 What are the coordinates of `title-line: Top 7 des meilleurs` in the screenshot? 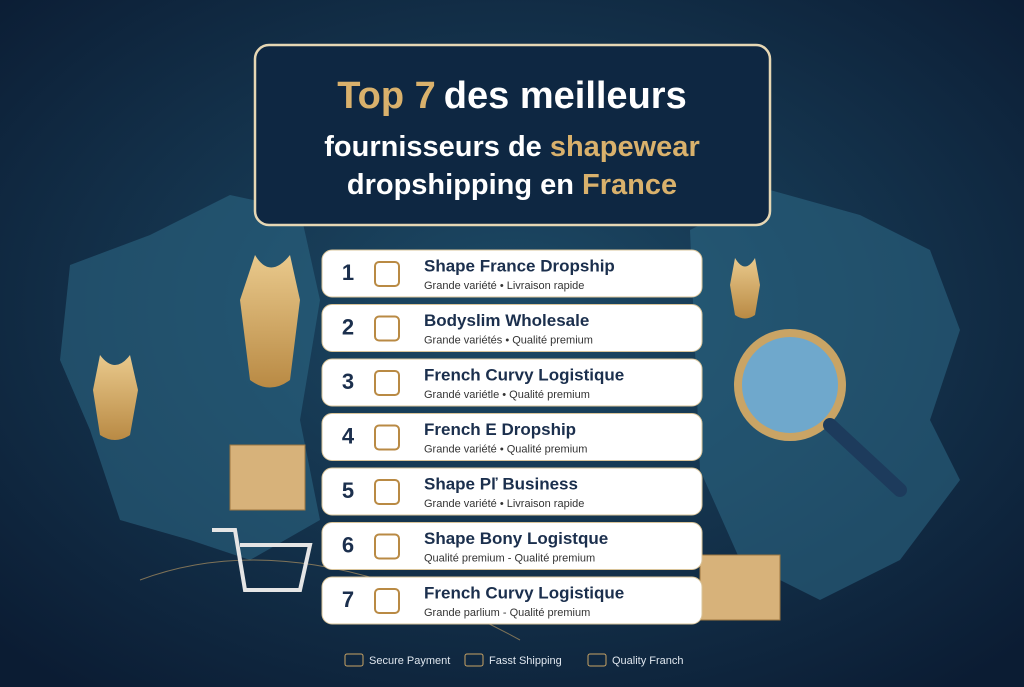 It's located at (511, 96).